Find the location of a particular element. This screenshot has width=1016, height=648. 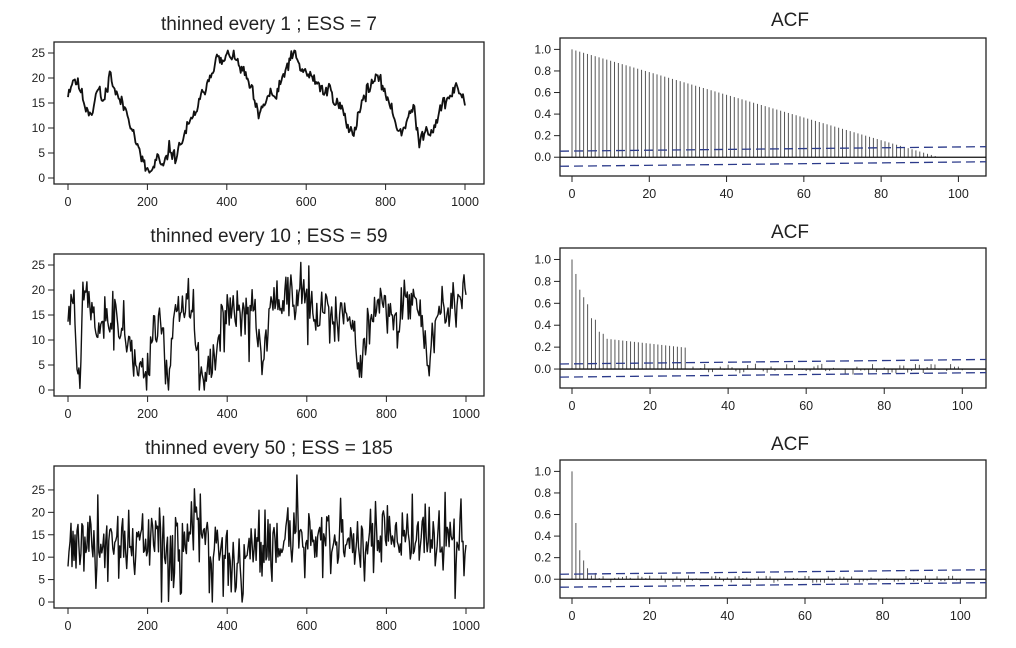

trace-title-1: thinned every 1 ; ESS = 7 is located at coordinates (269, 24).